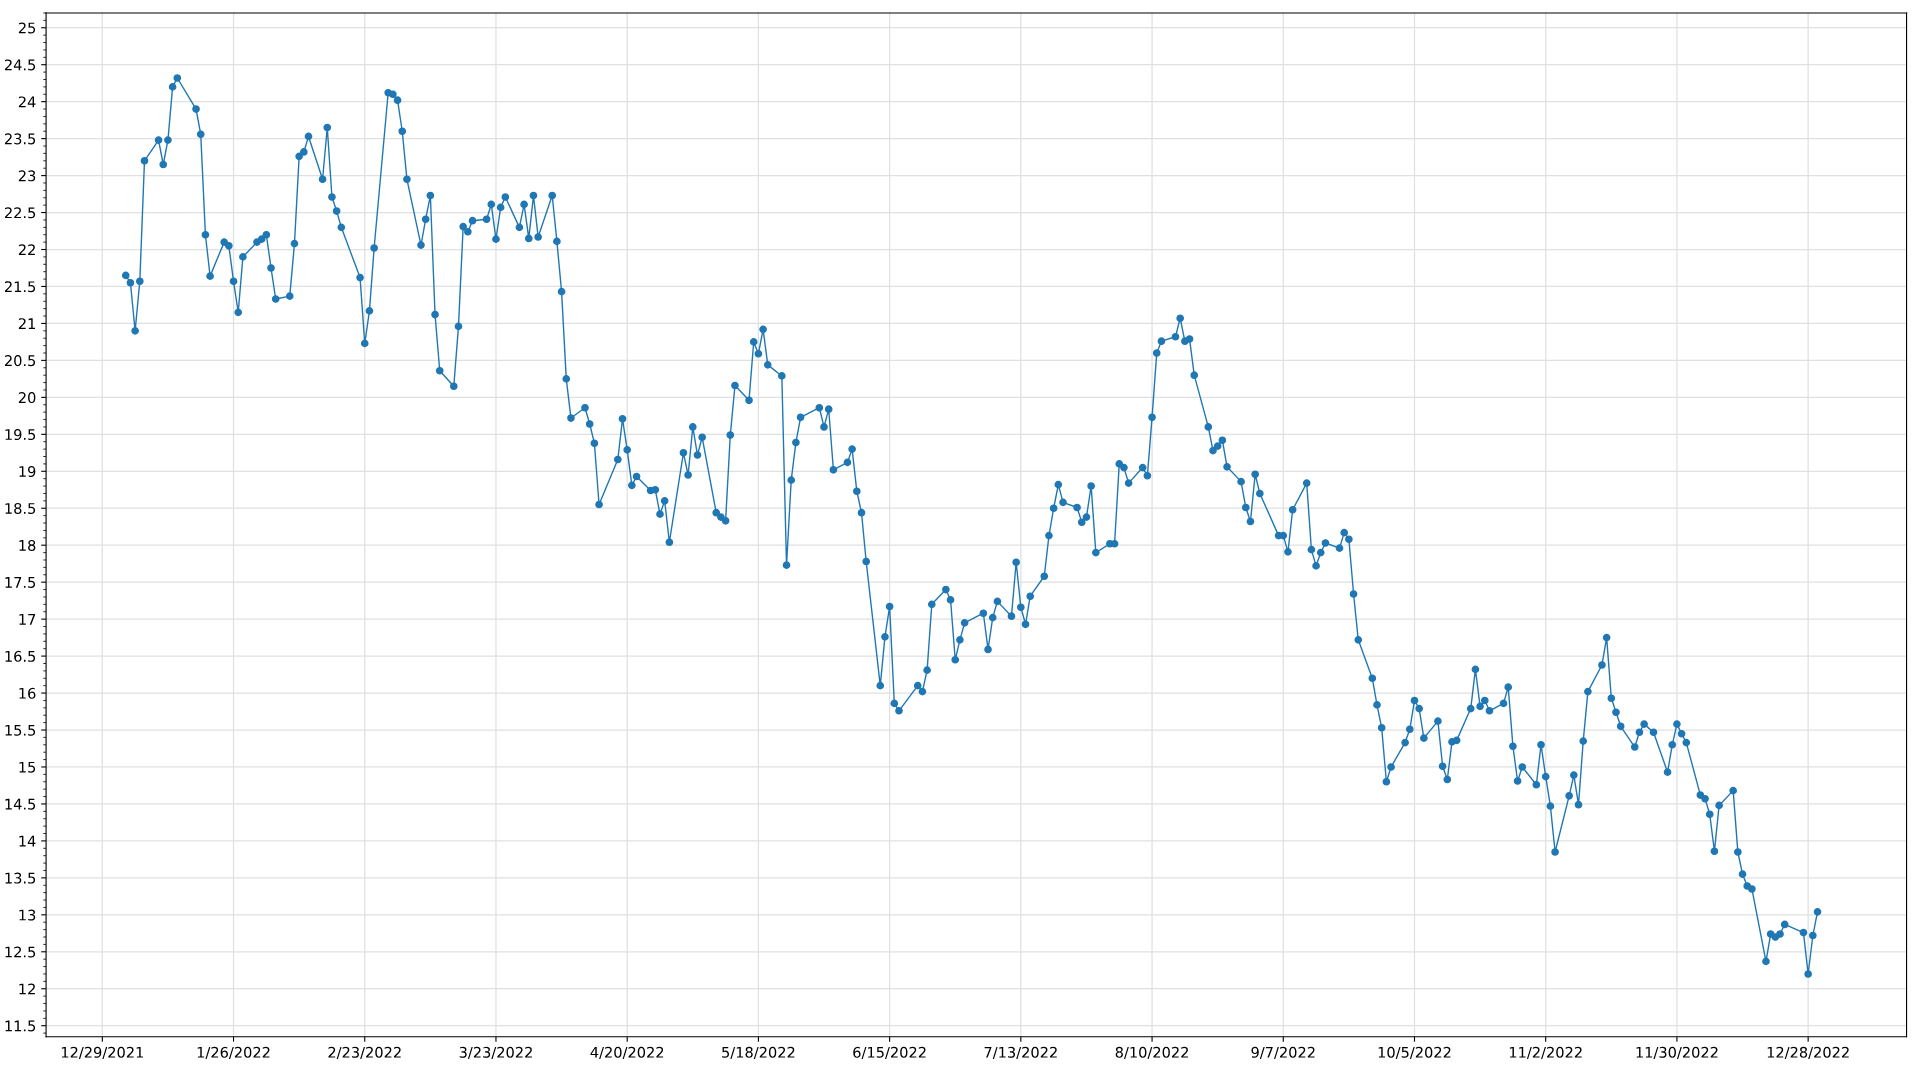  What do you see at coordinates (1151, 1052) in the screenshot?
I see `x-tick-label: 8/10/2022` at bounding box center [1151, 1052].